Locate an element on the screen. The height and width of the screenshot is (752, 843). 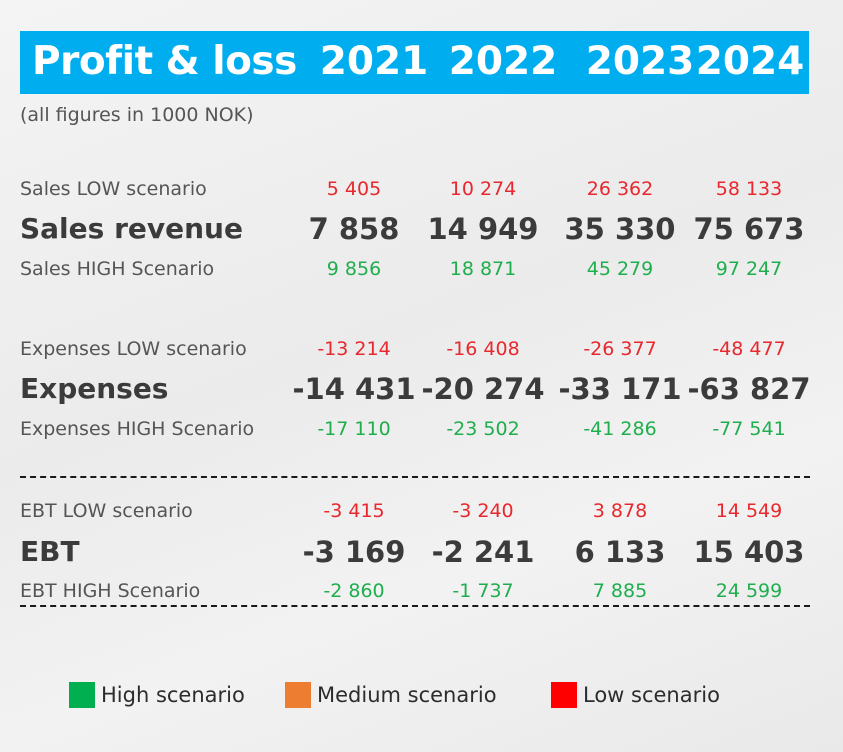
expenses-value: -63 827 is located at coordinates (749, 389).